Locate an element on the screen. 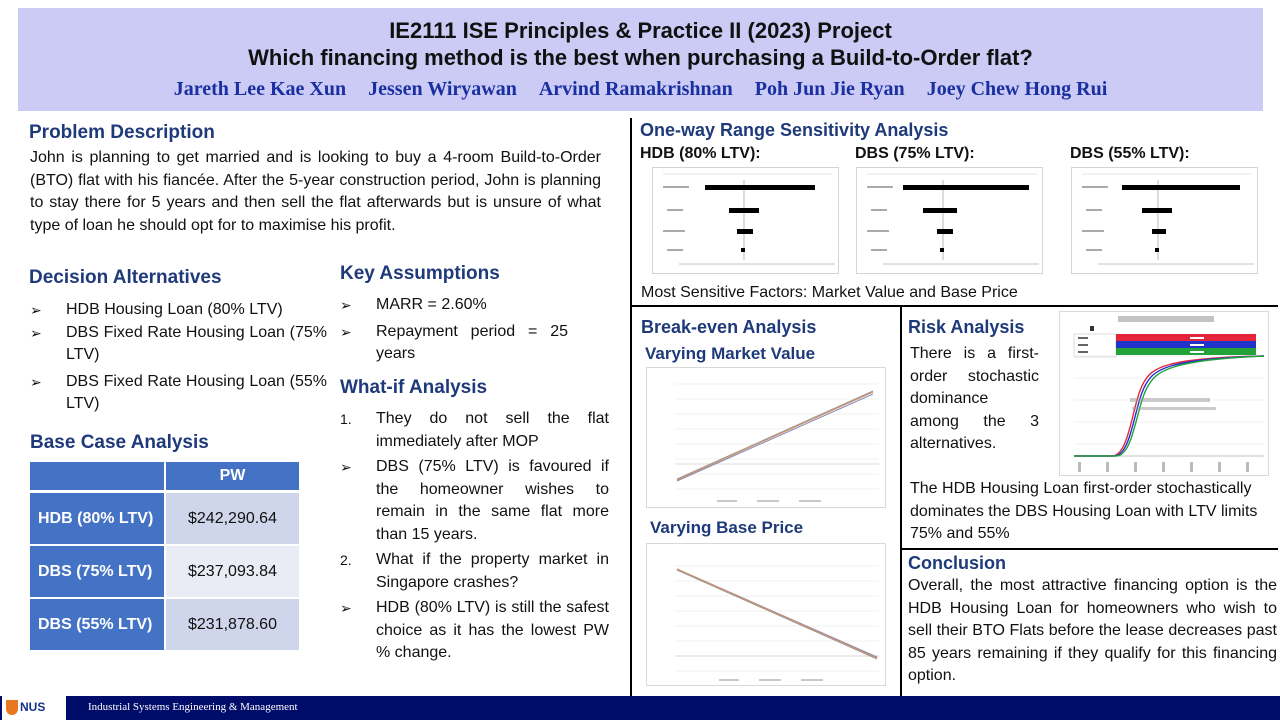  conclusion-heading: Conclusion is located at coordinates (957, 563).